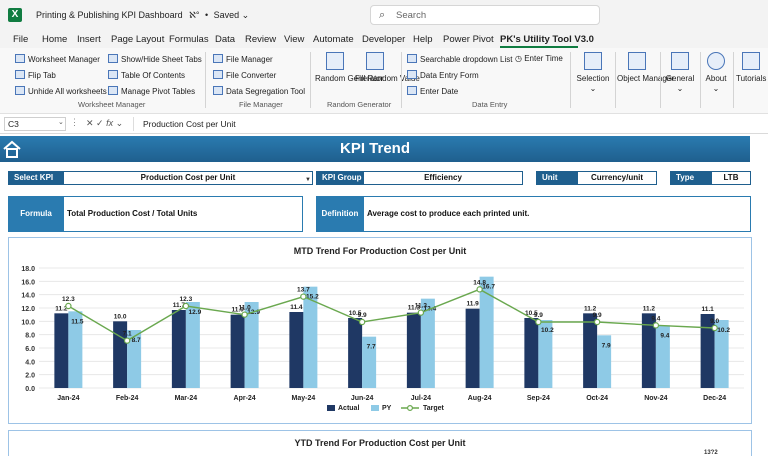  What do you see at coordinates (12, 149) in the screenshot?
I see `home-icon` at bounding box center [12, 149].